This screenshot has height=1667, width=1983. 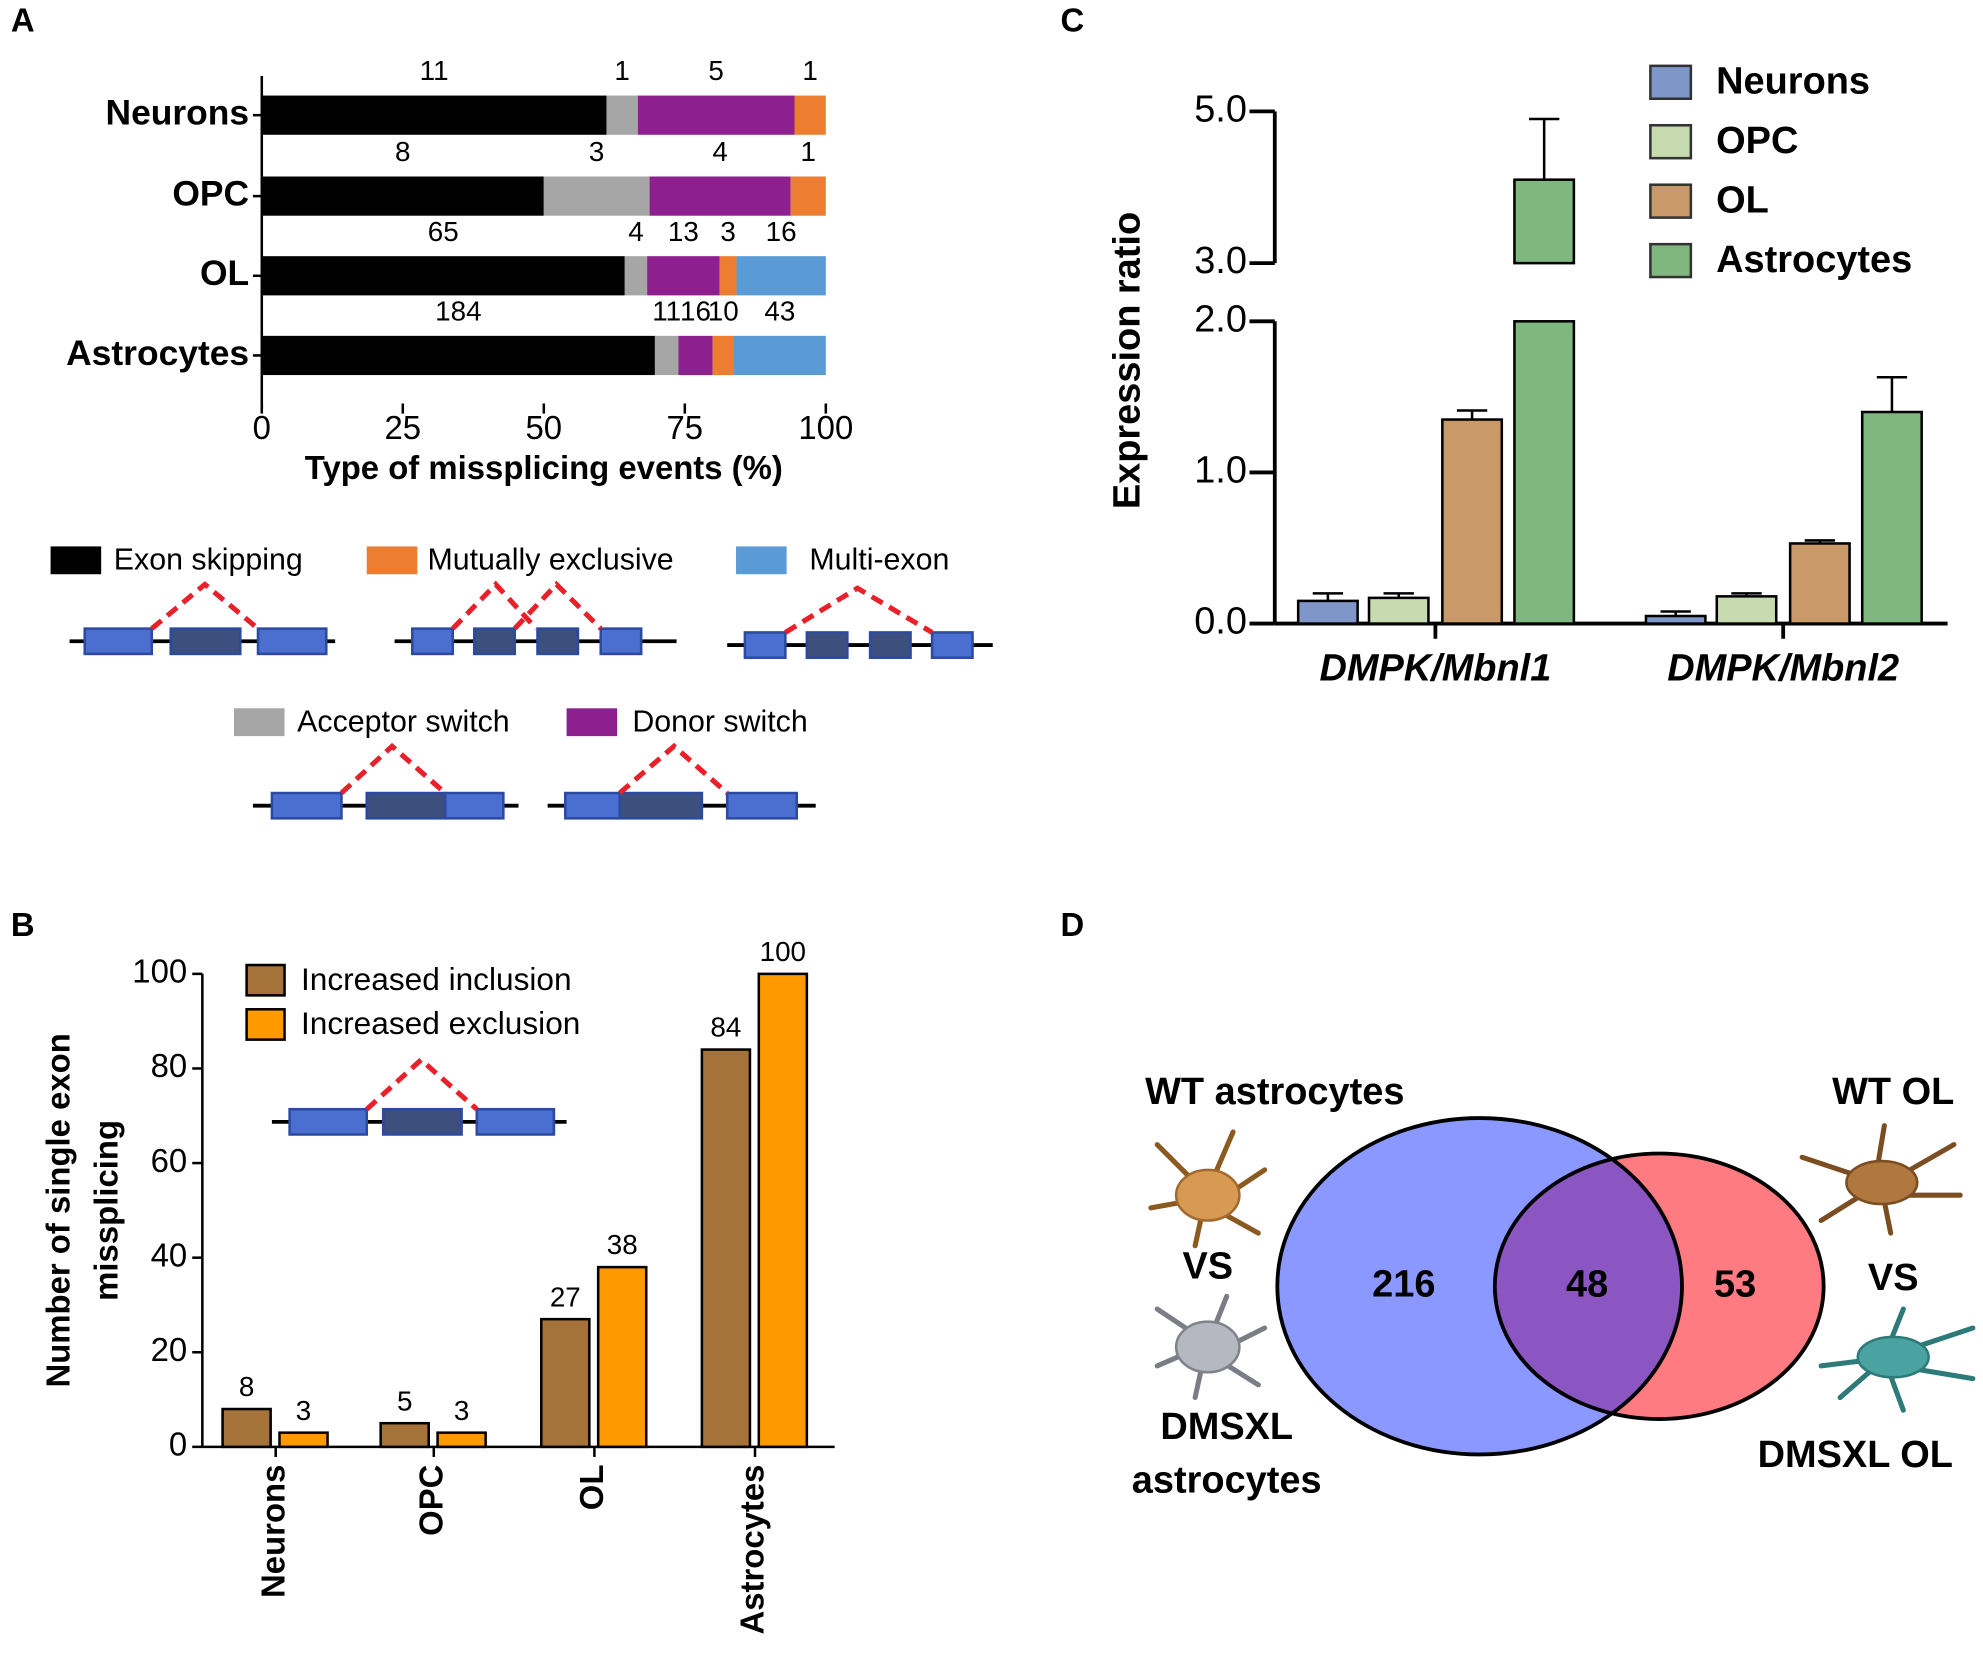 I want to click on category-label: Neurons, so click(x=178, y=113).